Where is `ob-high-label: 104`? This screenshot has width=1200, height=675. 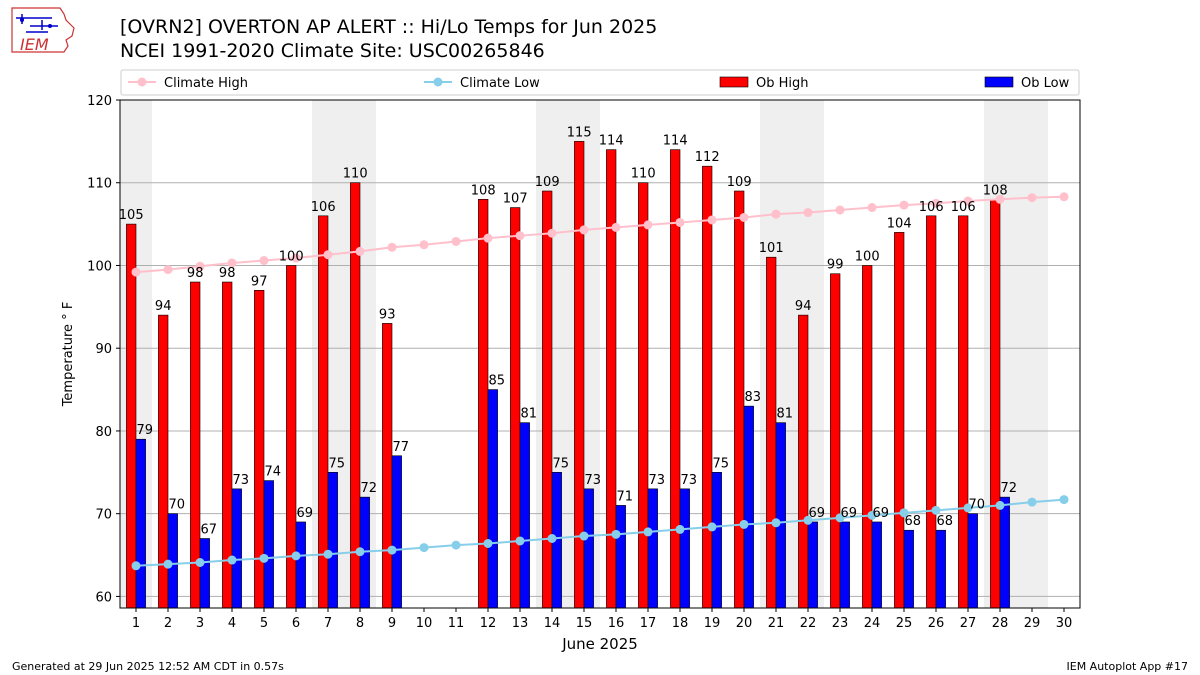 ob-high-label: 104 is located at coordinates (899, 223).